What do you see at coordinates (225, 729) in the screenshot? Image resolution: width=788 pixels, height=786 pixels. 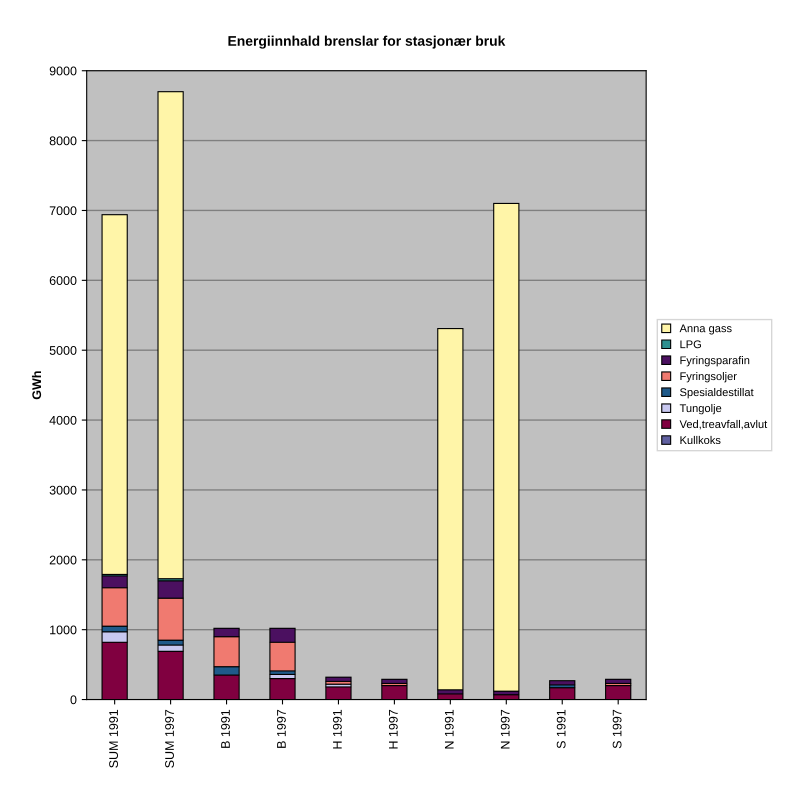 I see `x-tick-label: B 1991` at bounding box center [225, 729].